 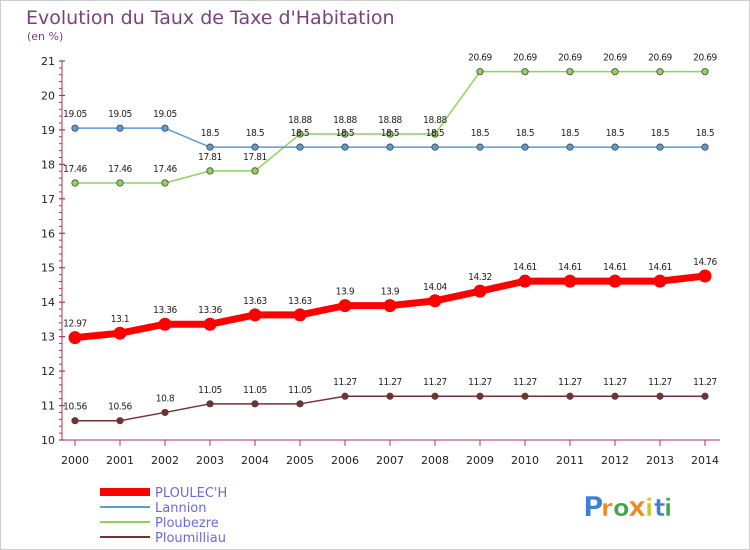 I want to click on proxiti-logo: Pr oxi ti, so click(x=628, y=507).